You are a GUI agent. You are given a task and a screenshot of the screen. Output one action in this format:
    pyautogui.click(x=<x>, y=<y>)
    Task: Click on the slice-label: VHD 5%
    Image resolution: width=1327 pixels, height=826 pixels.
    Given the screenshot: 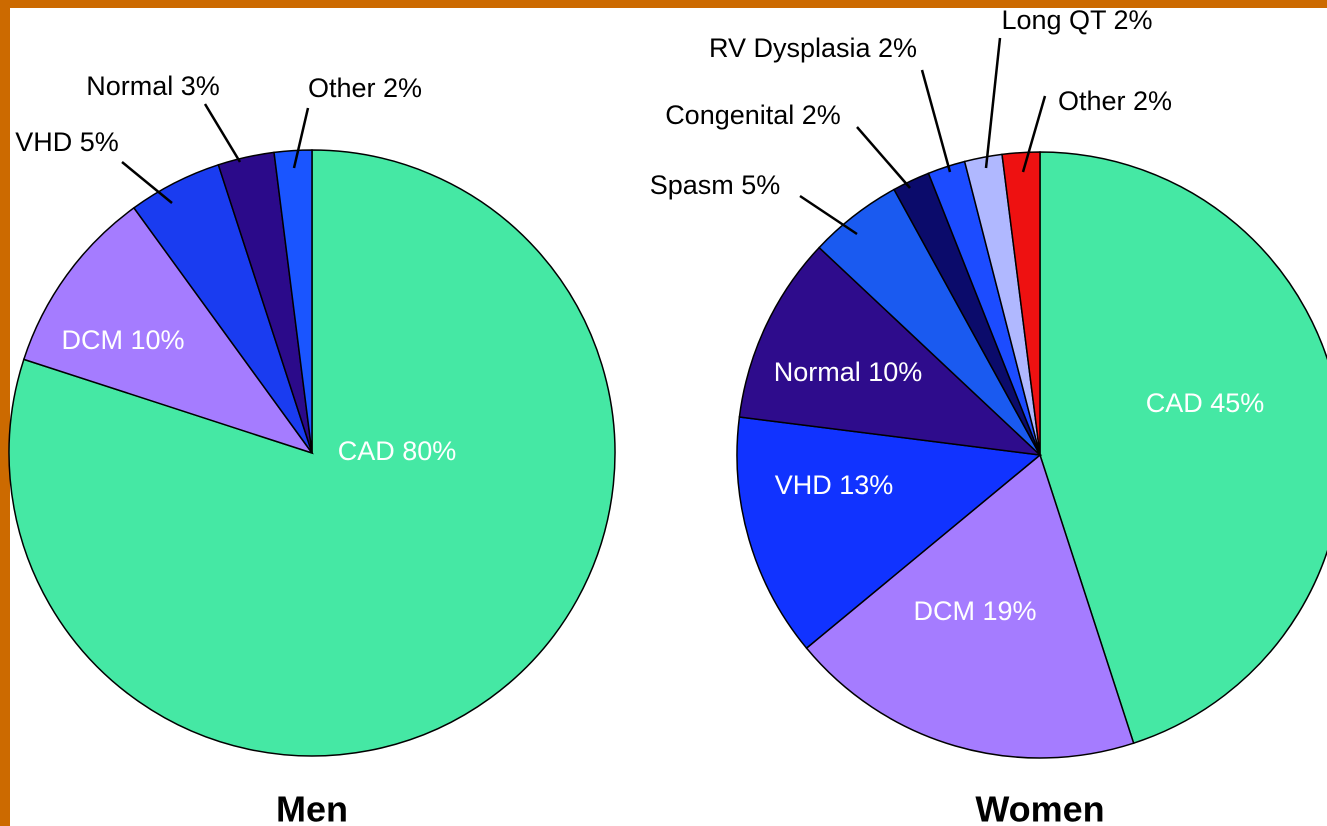 What is the action you would take?
    pyautogui.click(x=67, y=142)
    